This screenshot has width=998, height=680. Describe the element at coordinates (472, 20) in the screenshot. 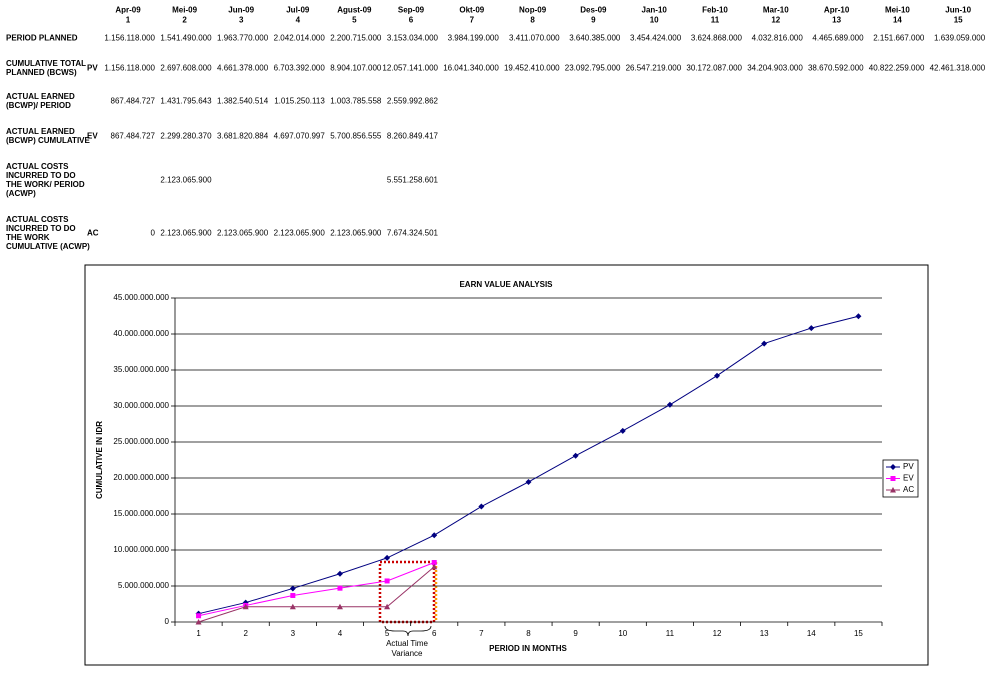

I see `period-header: 7` at that location.